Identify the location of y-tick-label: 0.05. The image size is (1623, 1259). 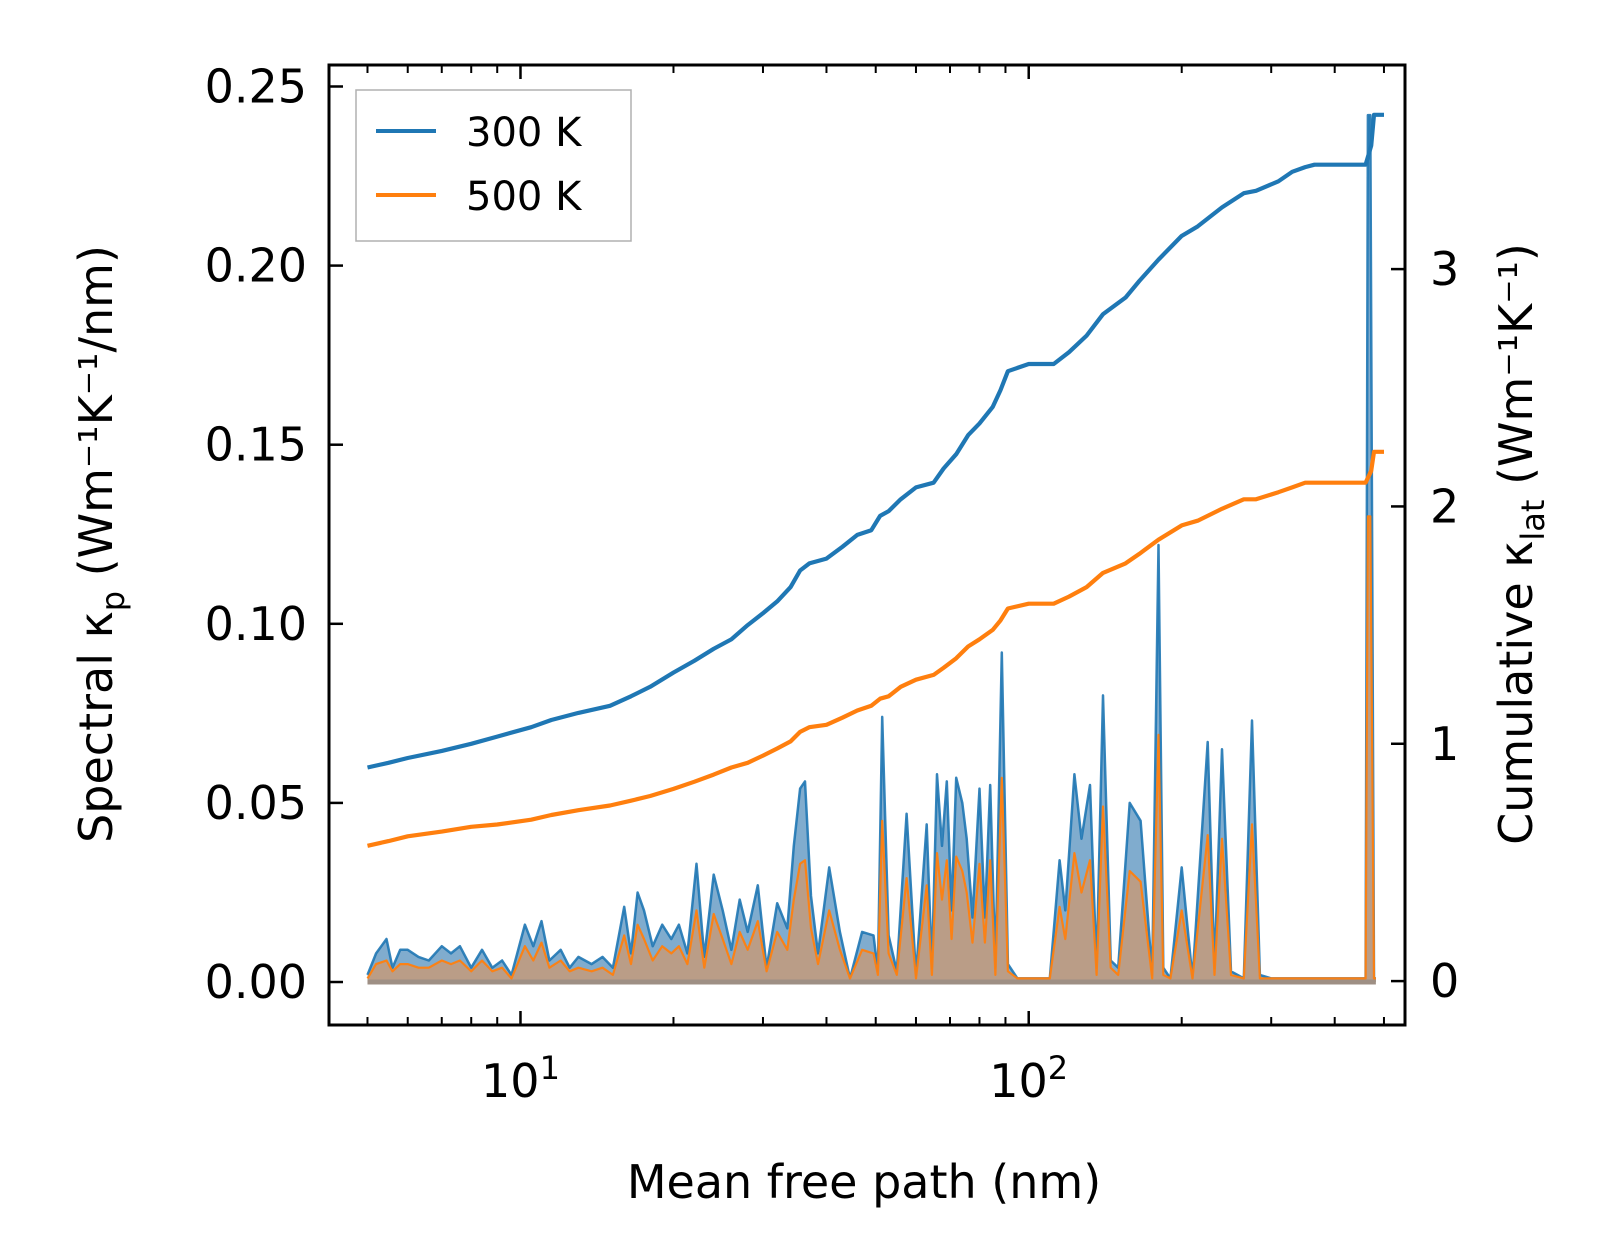
(256, 803).